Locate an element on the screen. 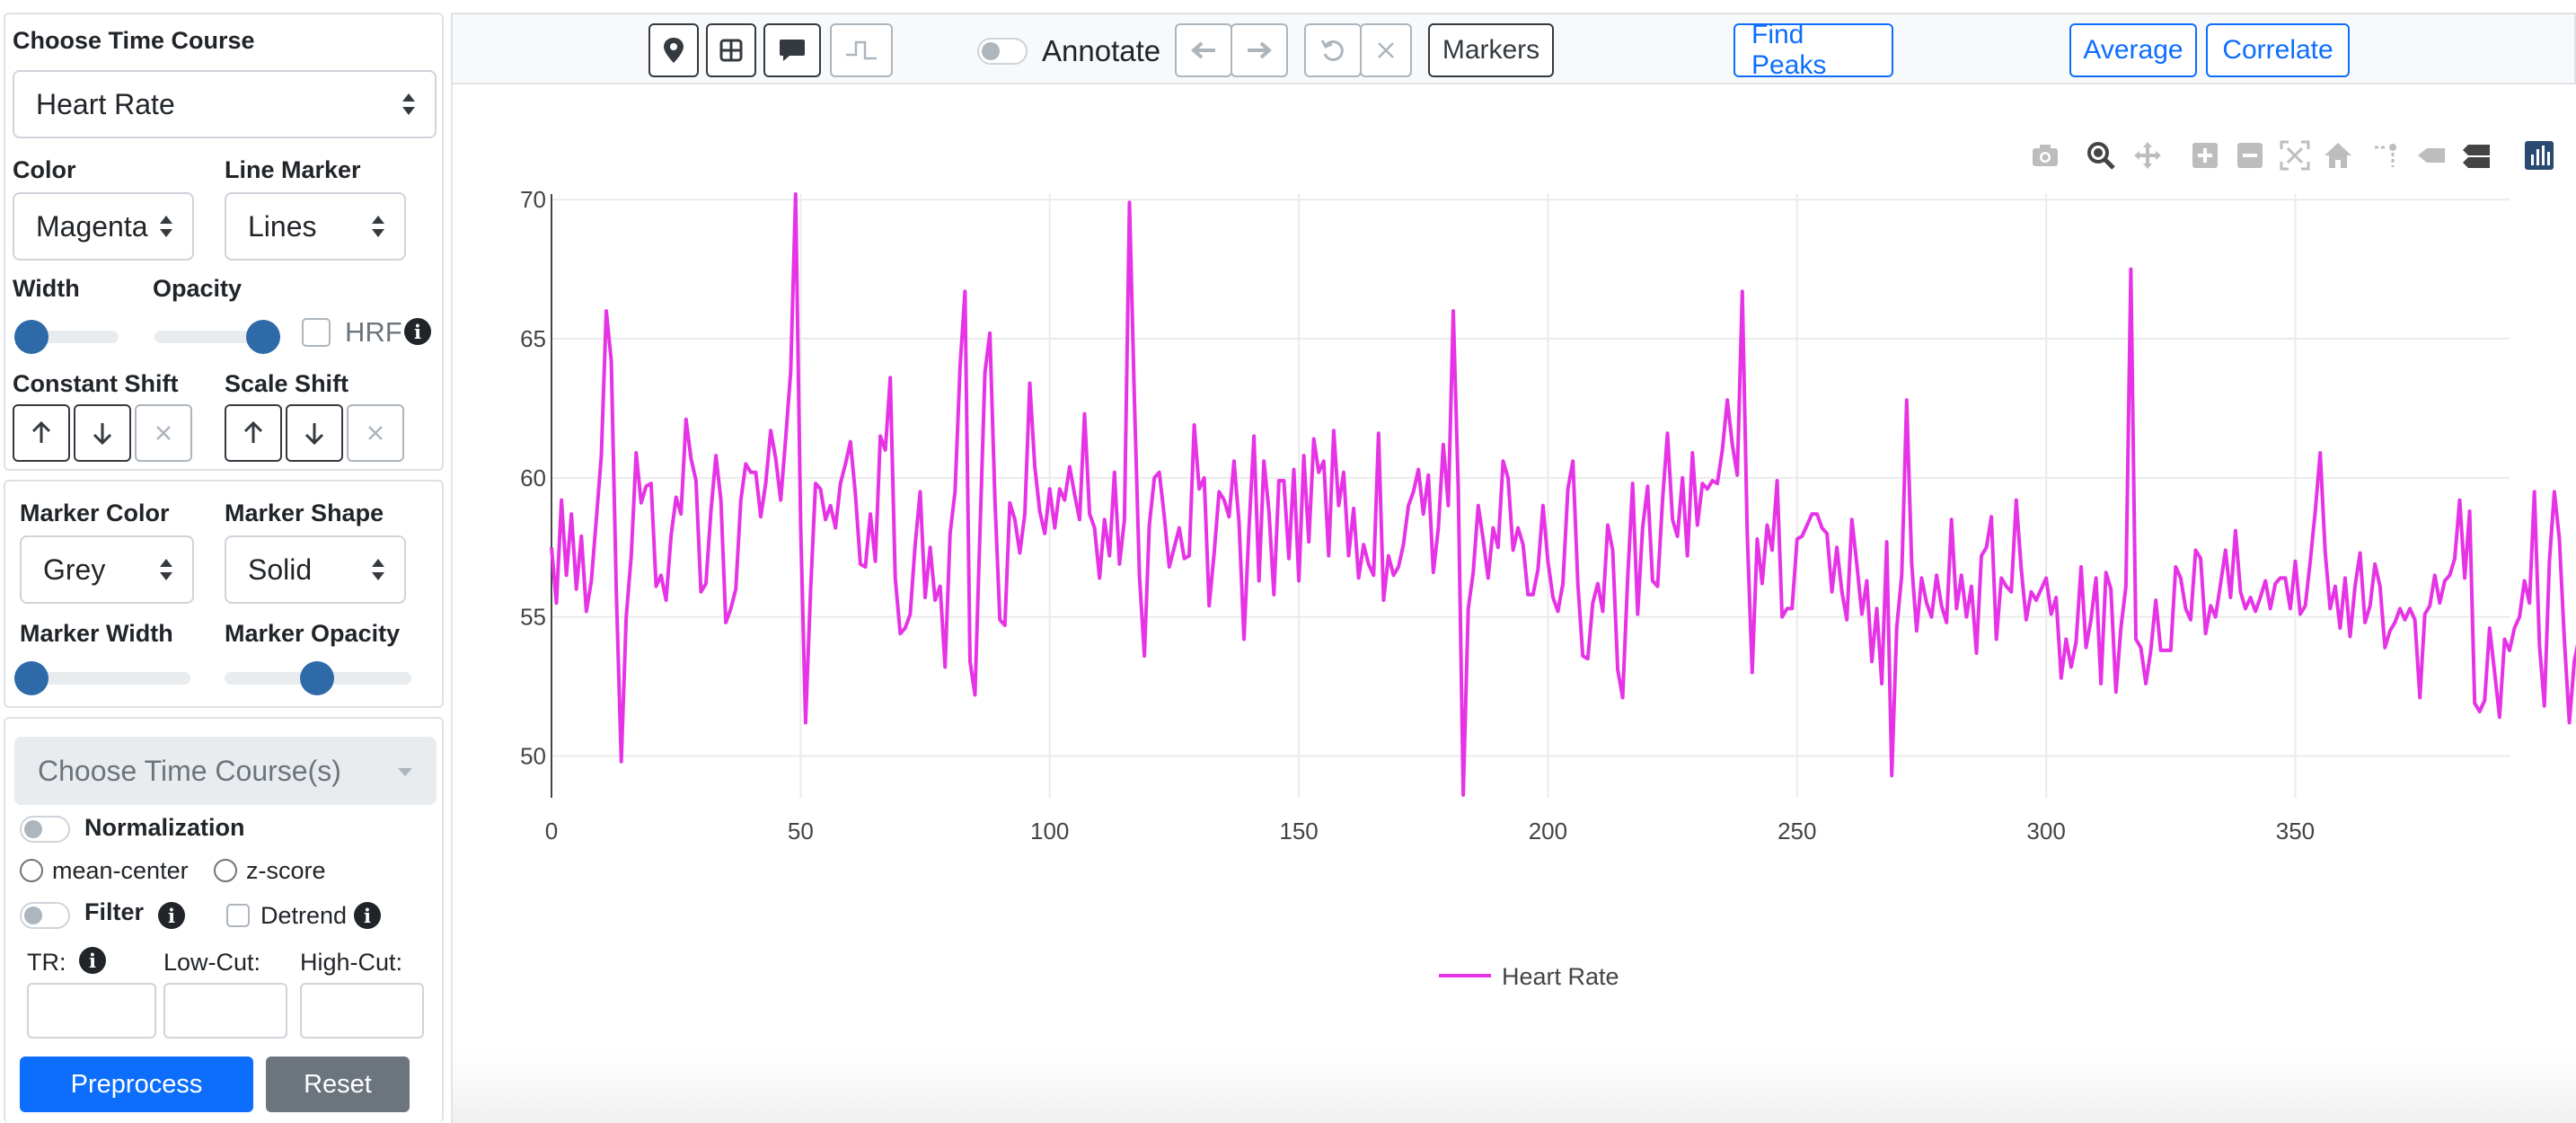  hrf-info-icon: i is located at coordinates (417, 331).